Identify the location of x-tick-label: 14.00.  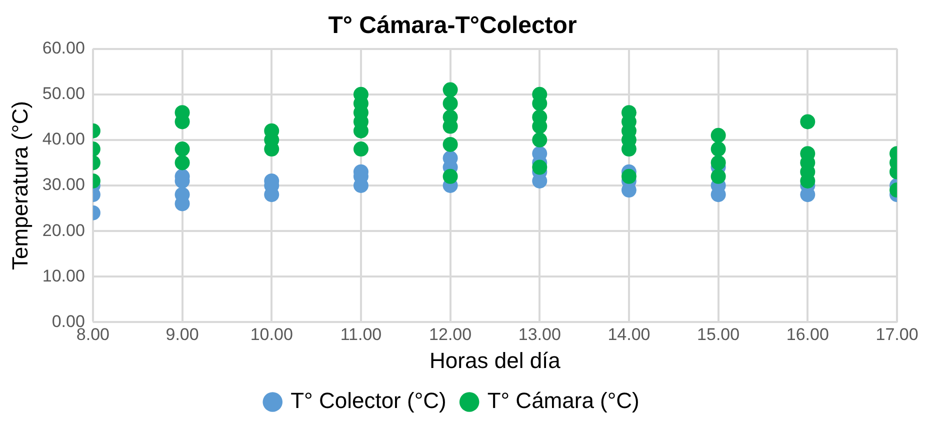
(629, 334).